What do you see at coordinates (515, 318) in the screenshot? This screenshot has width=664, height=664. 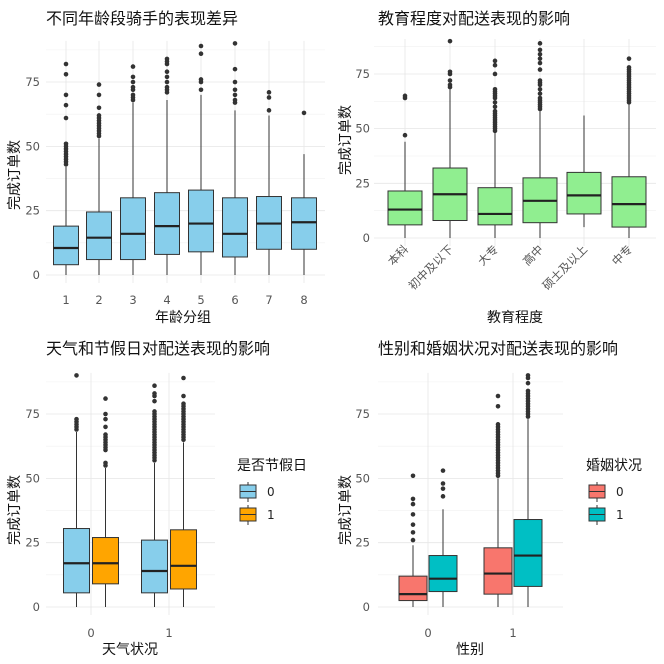 I see `x-axis-label: 教育程度` at bounding box center [515, 318].